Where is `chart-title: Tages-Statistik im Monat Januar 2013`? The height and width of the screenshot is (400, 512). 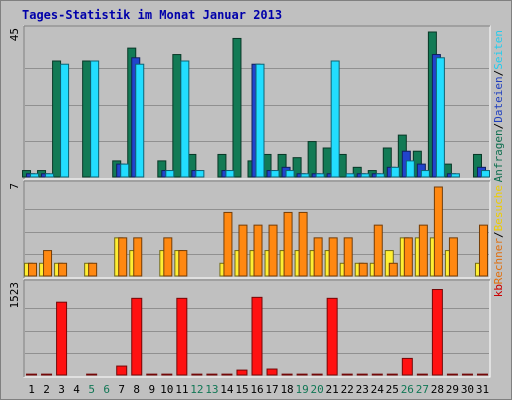
chart-title: Tages-Statistik im Monat Januar 2013 is located at coordinates (152, 15).